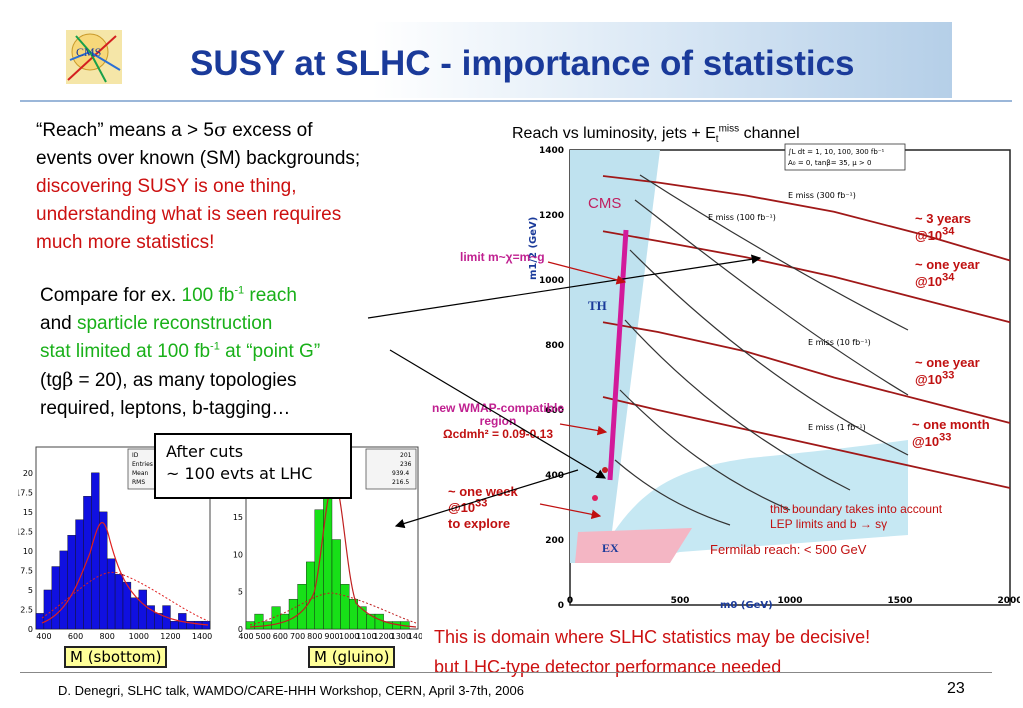 The width and height of the screenshot is (1023, 708). What do you see at coordinates (406, 464) in the screenshot?
I see `svg-text: 236` at bounding box center [406, 464].